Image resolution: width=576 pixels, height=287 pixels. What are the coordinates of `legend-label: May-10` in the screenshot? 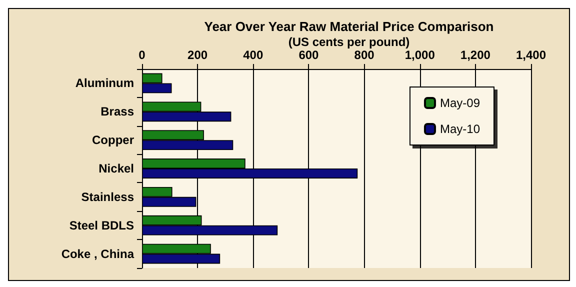 It's located at (460, 129).